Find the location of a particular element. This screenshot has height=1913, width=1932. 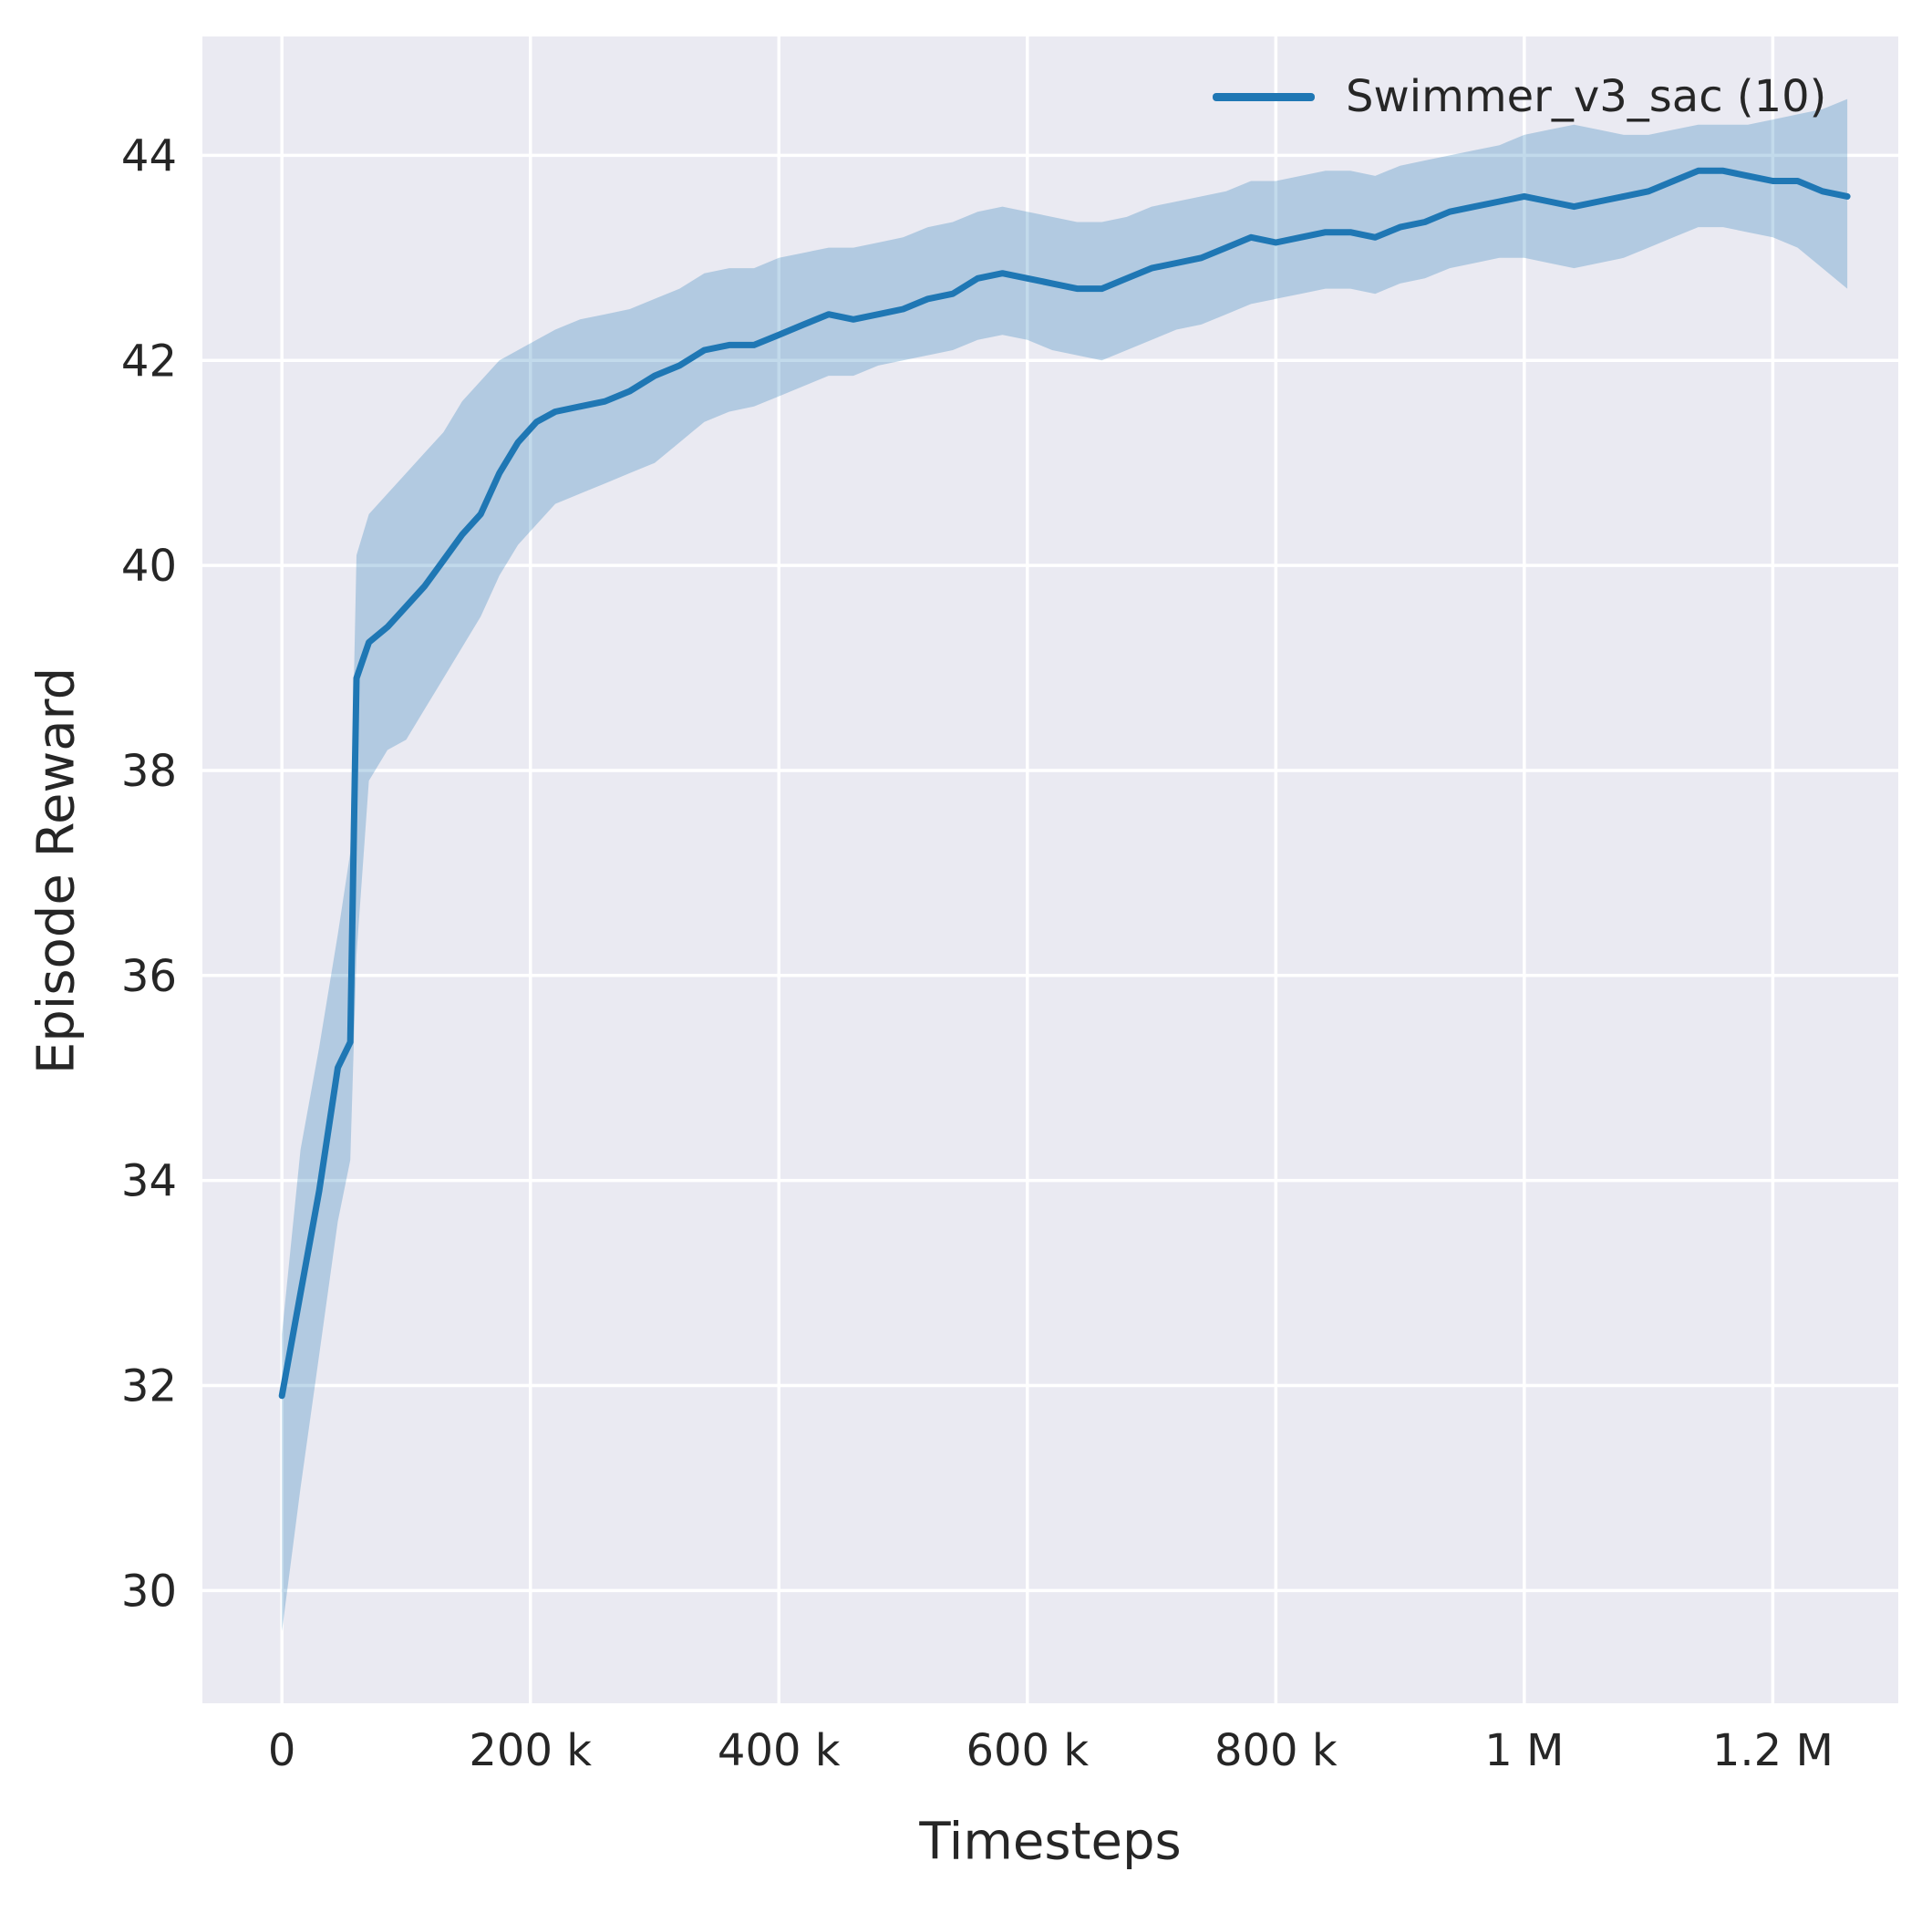

x-tick-label: 400 k is located at coordinates (779, 1750).